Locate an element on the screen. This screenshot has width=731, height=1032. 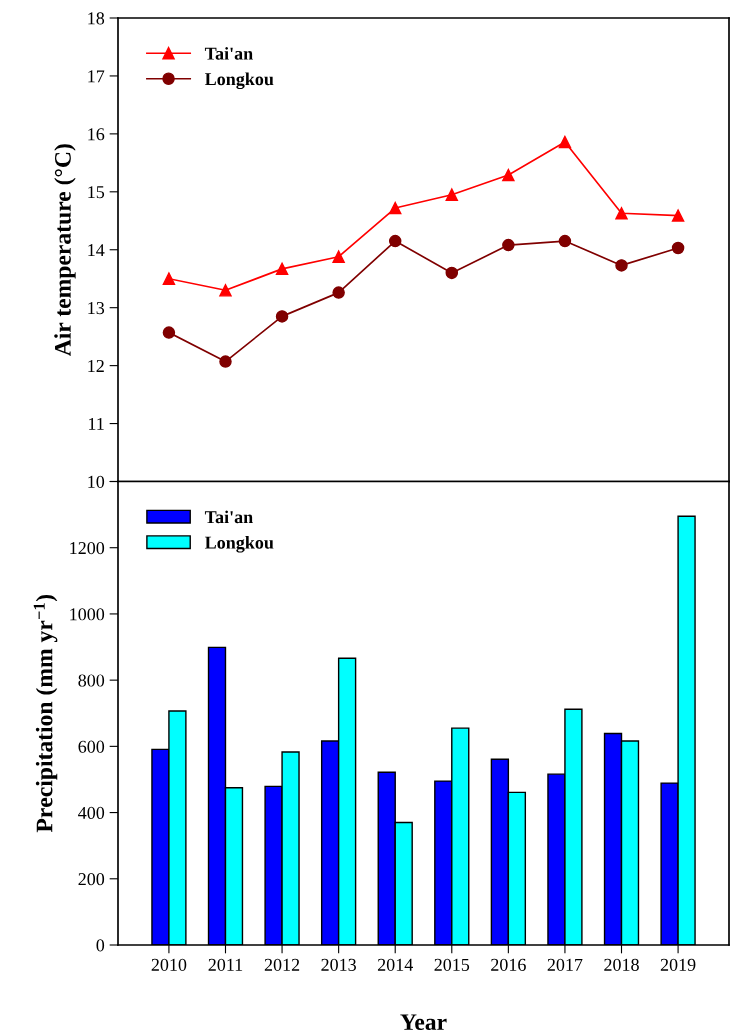
x-tick-label: 2019 is located at coordinates (678, 964).